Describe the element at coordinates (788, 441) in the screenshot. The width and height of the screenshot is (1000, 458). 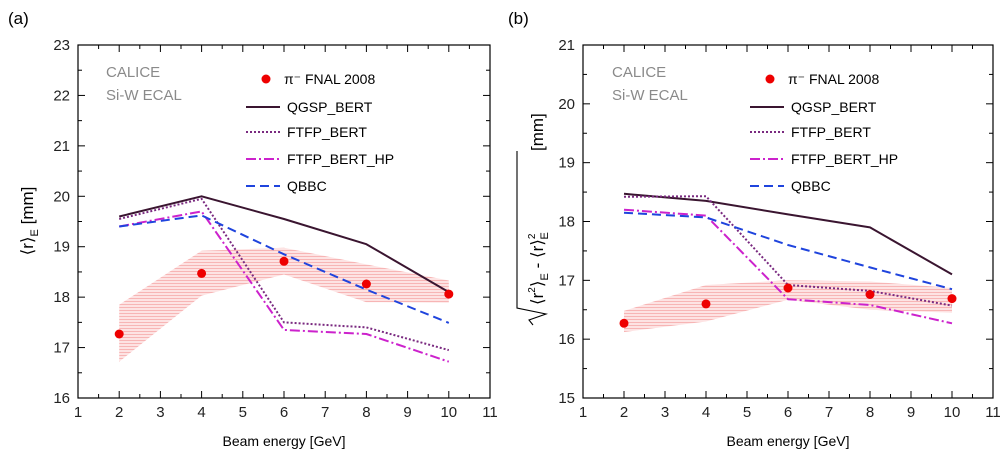
I see `panel-b-x-axis-label: Beam energy [GeV]` at that location.